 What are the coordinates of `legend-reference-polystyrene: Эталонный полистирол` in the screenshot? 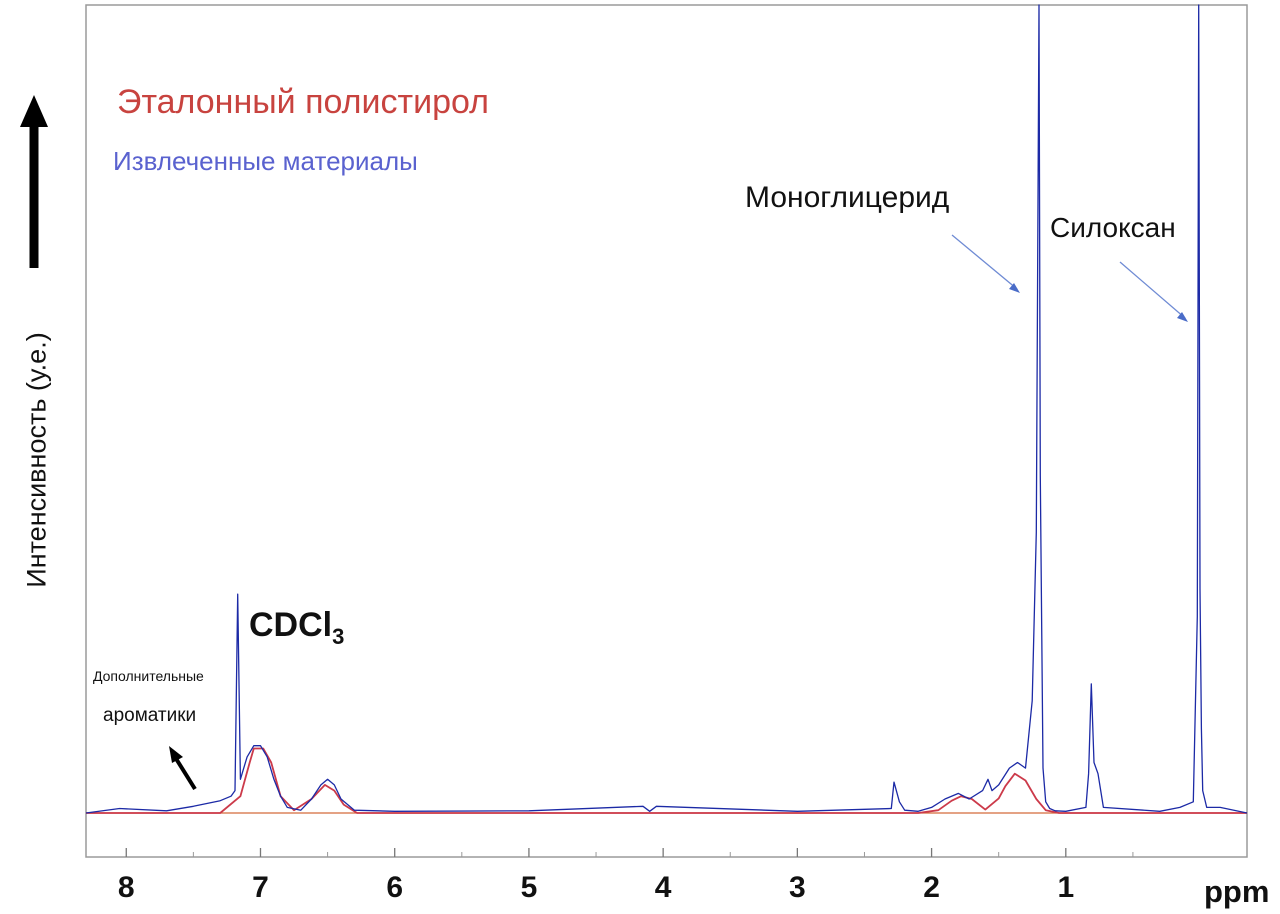 It's located at (303, 102).